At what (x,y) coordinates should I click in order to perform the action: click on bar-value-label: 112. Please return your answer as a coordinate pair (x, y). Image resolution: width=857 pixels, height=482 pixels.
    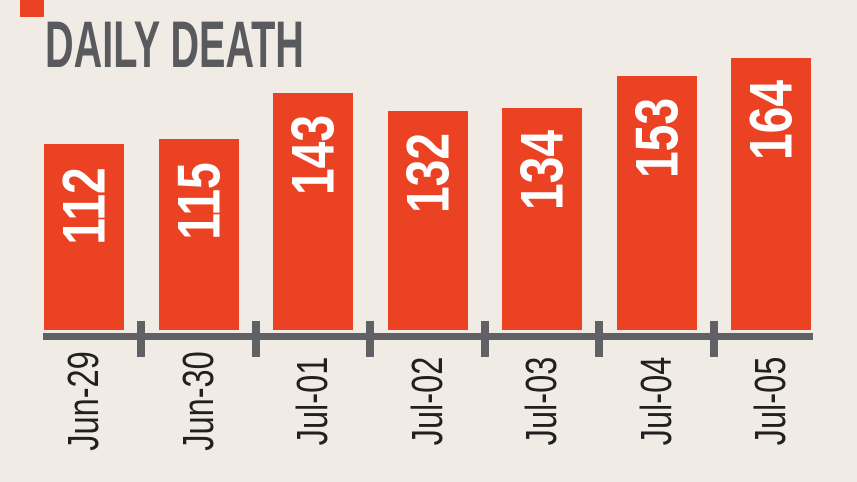
    Looking at the image, I should click on (84, 206).